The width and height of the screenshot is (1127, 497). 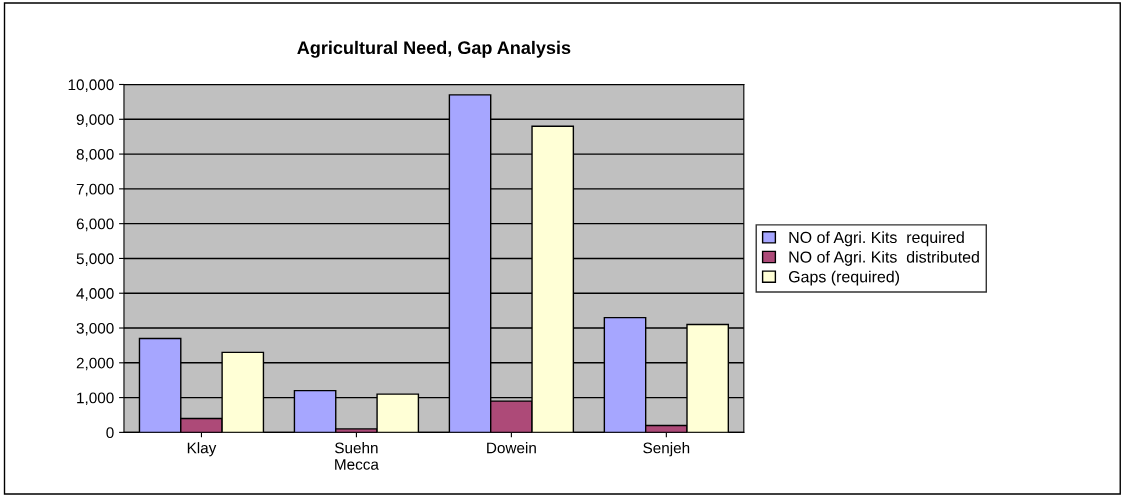 I want to click on x-tick-label: Dowein, so click(x=511, y=448).